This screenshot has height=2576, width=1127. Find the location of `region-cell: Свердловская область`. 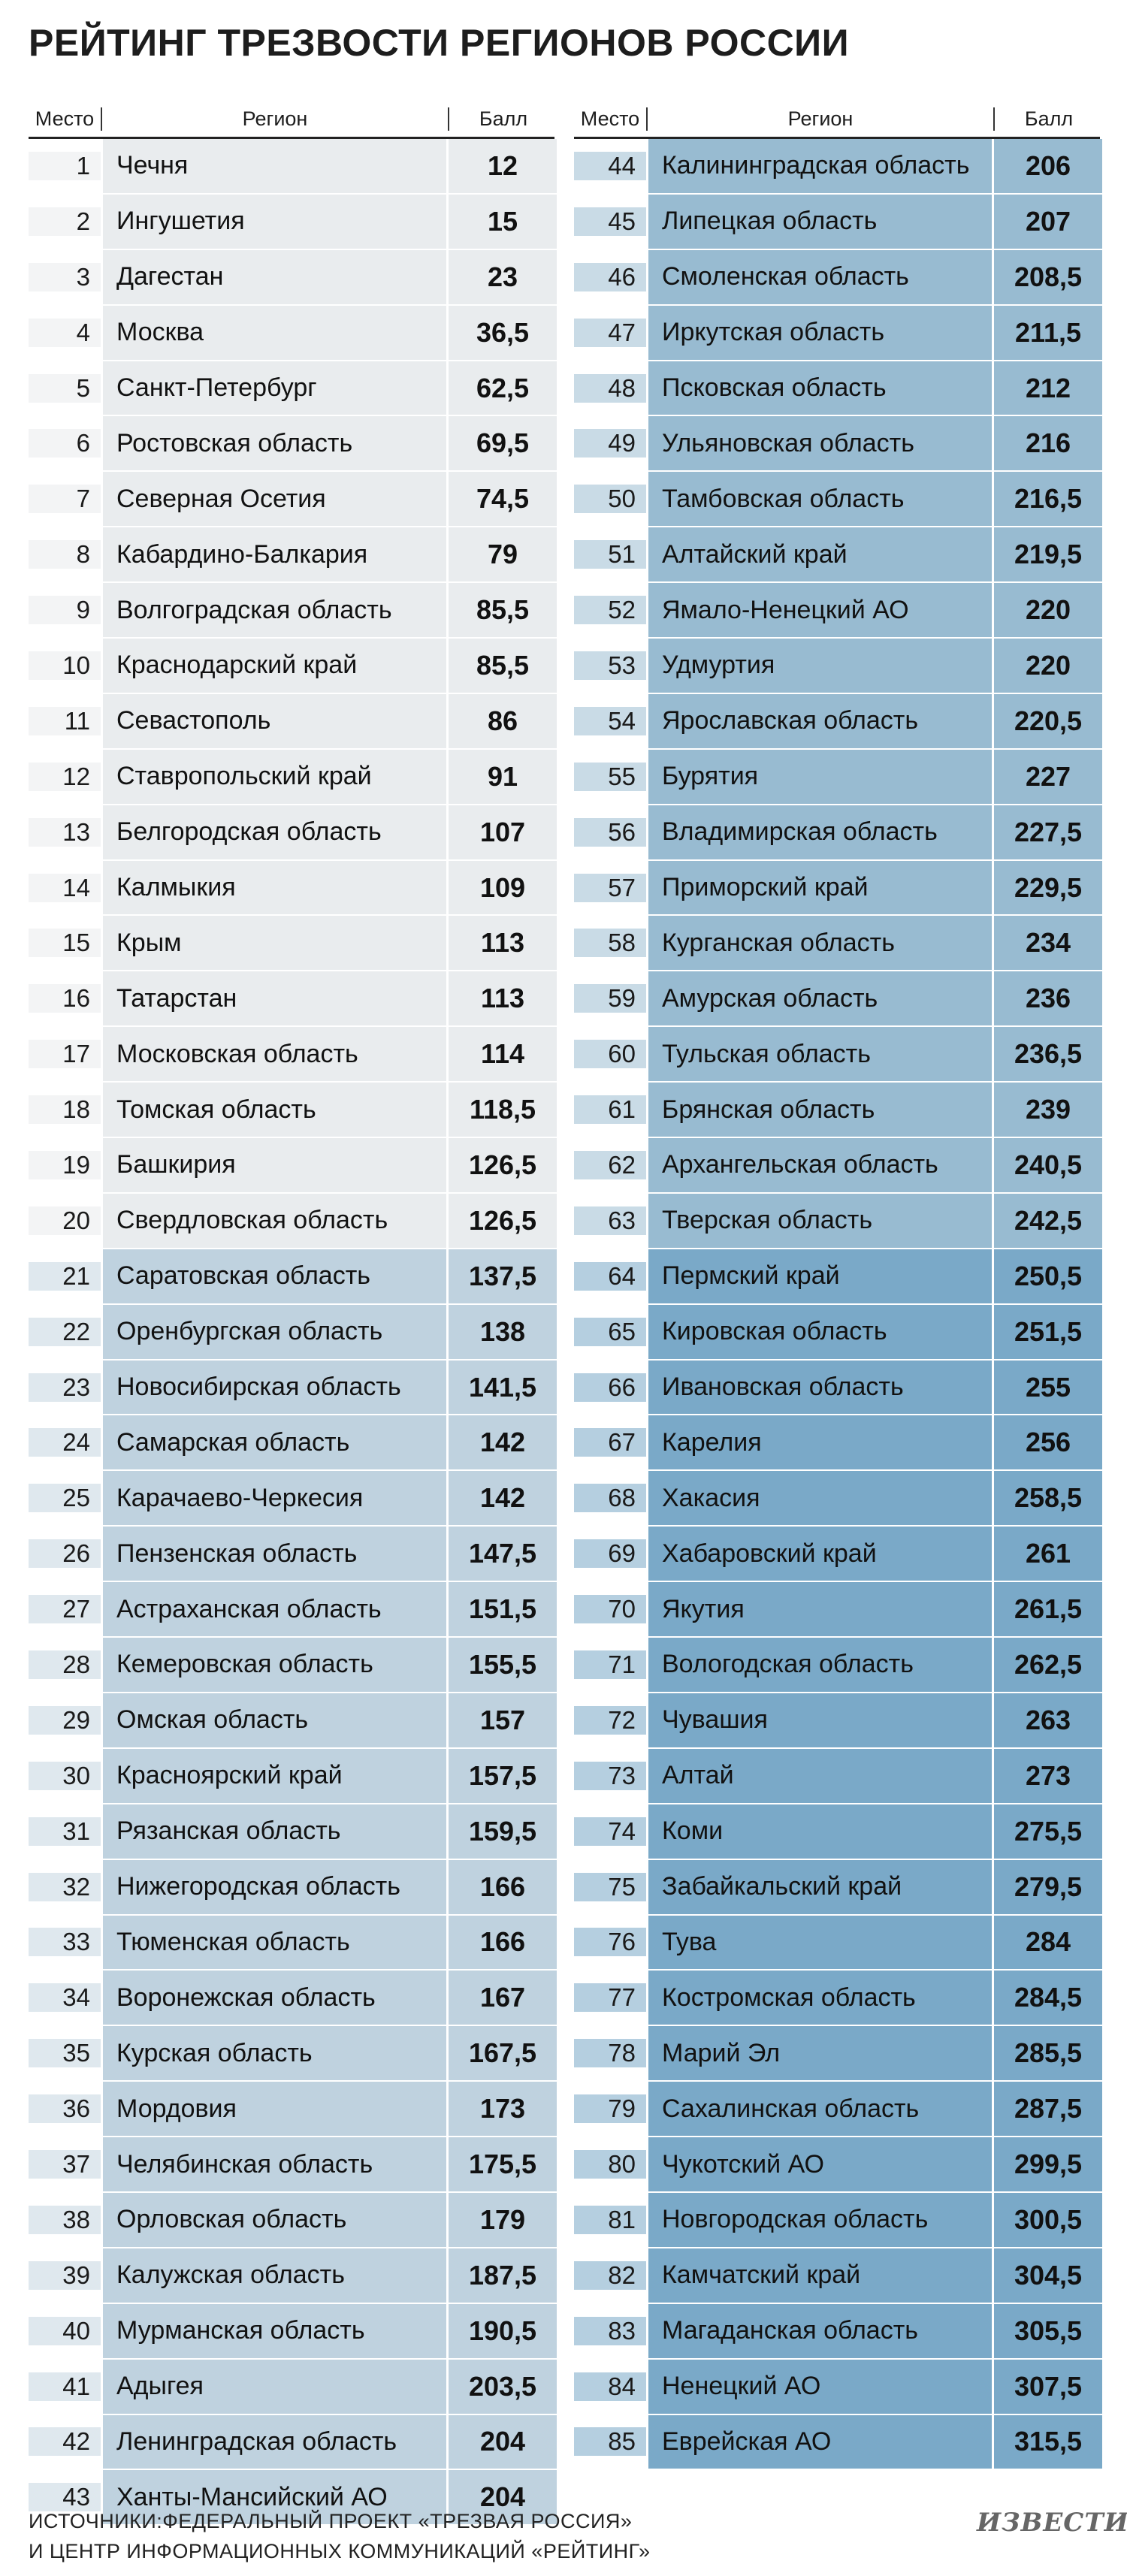

region-cell: Свердловская область is located at coordinates (273, 1220).